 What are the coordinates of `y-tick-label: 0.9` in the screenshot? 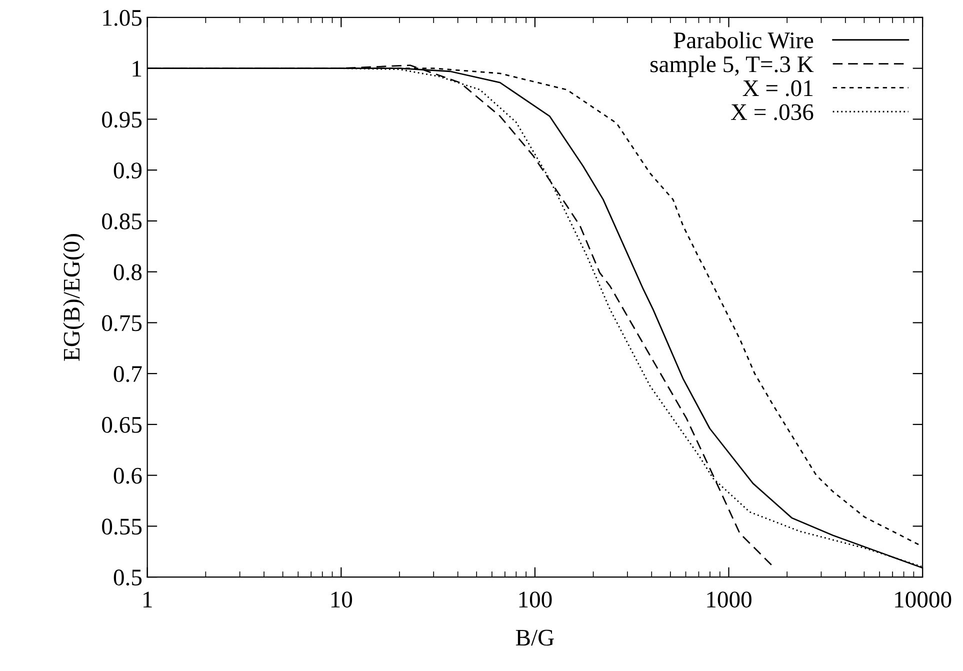 It's located at (128, 170).